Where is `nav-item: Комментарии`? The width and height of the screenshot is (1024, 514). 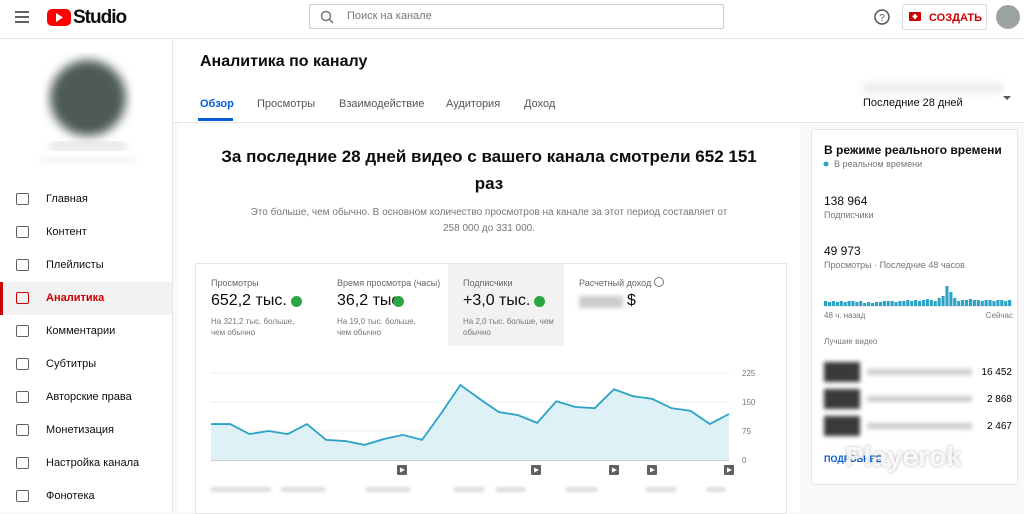
nav-item: Комментарии is located at coordinates (86, 331).